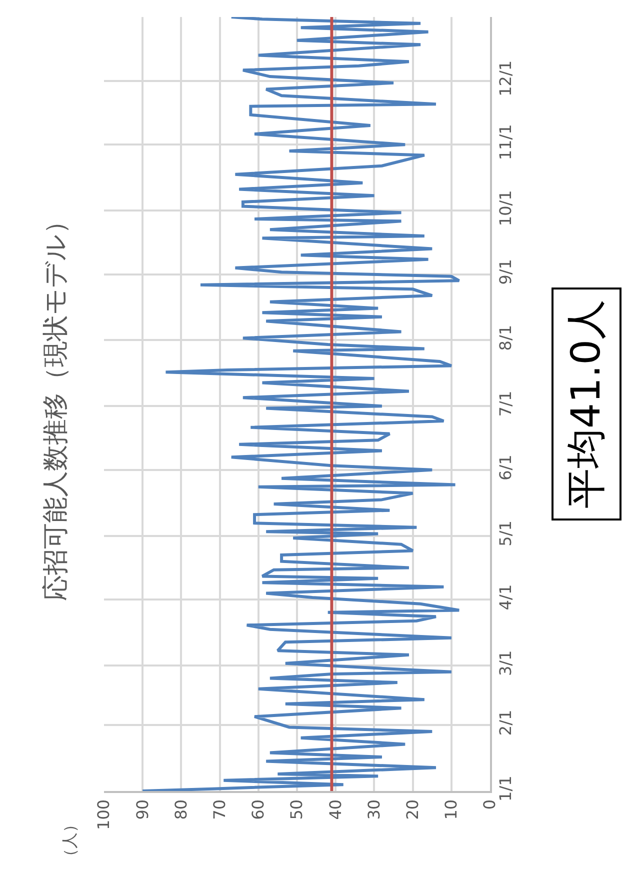 Image resolution: width=624 pixels, height=869 pixels. I want to click on y-tick-label: 4/1, so click(506, 597).